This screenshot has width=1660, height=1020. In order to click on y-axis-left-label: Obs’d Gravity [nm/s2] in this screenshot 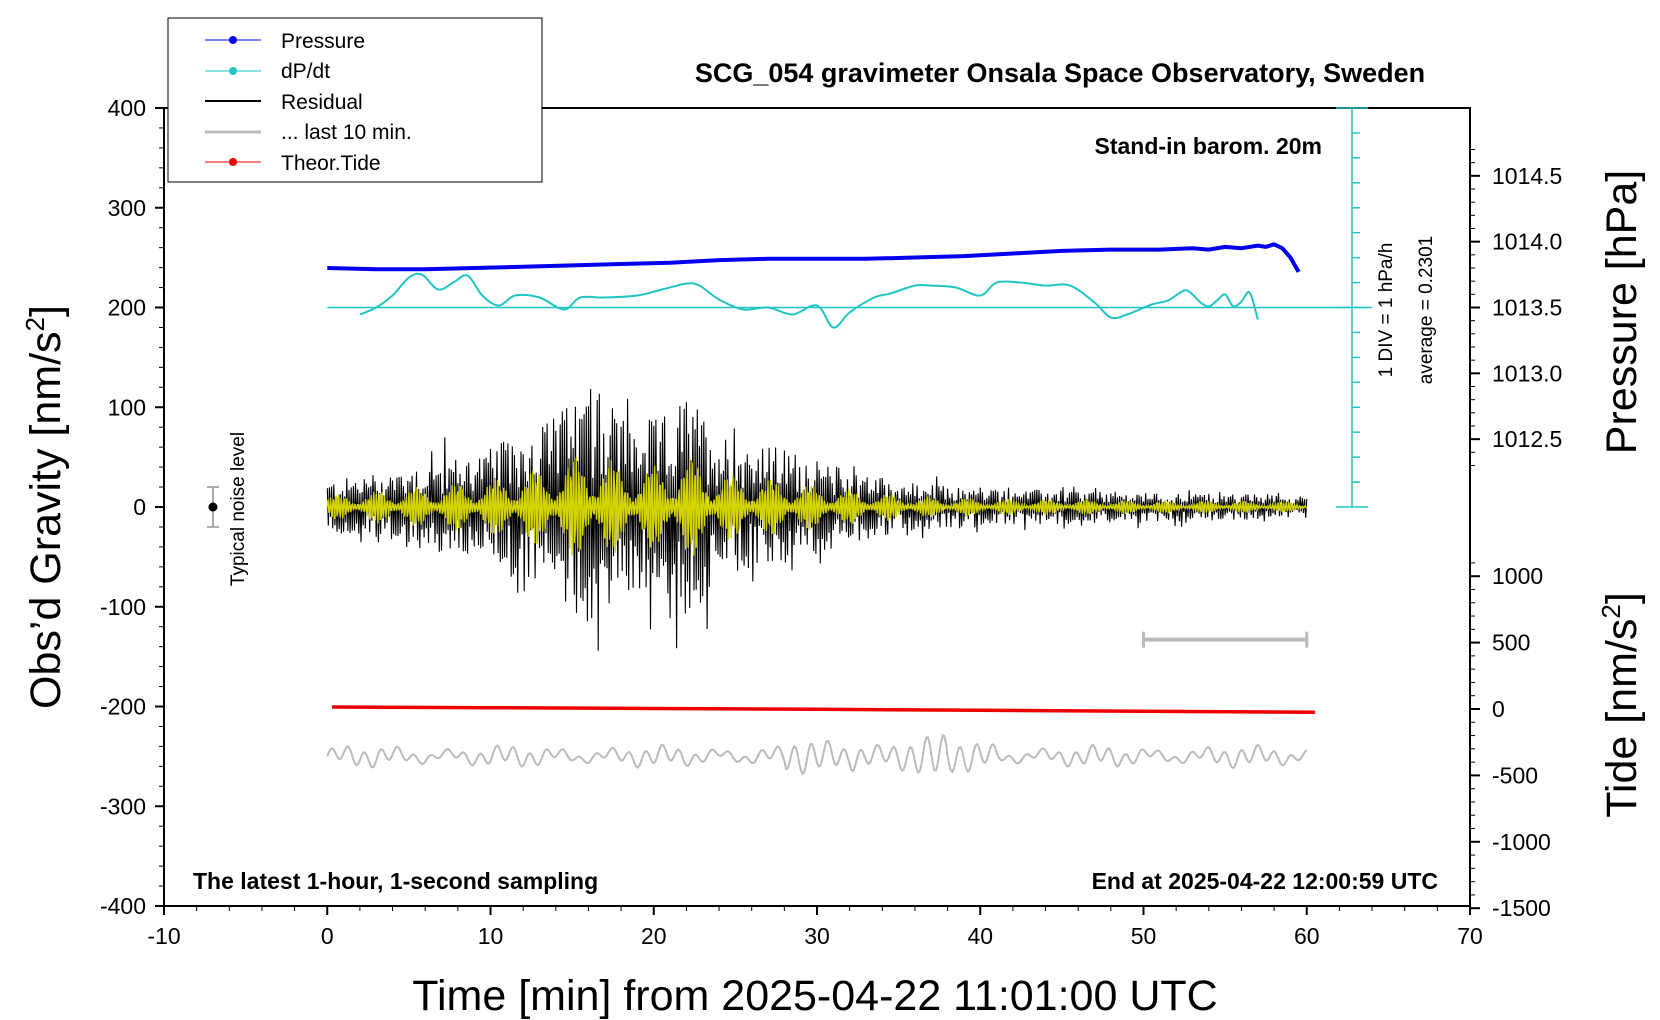, I will do `click(45, 507)`.